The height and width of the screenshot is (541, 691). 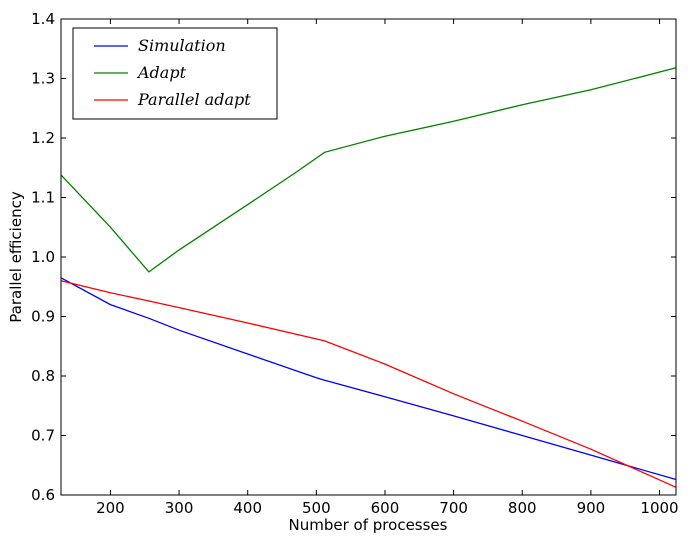 I want to click on x-tick-label: 200, so click(x=110, y=508).